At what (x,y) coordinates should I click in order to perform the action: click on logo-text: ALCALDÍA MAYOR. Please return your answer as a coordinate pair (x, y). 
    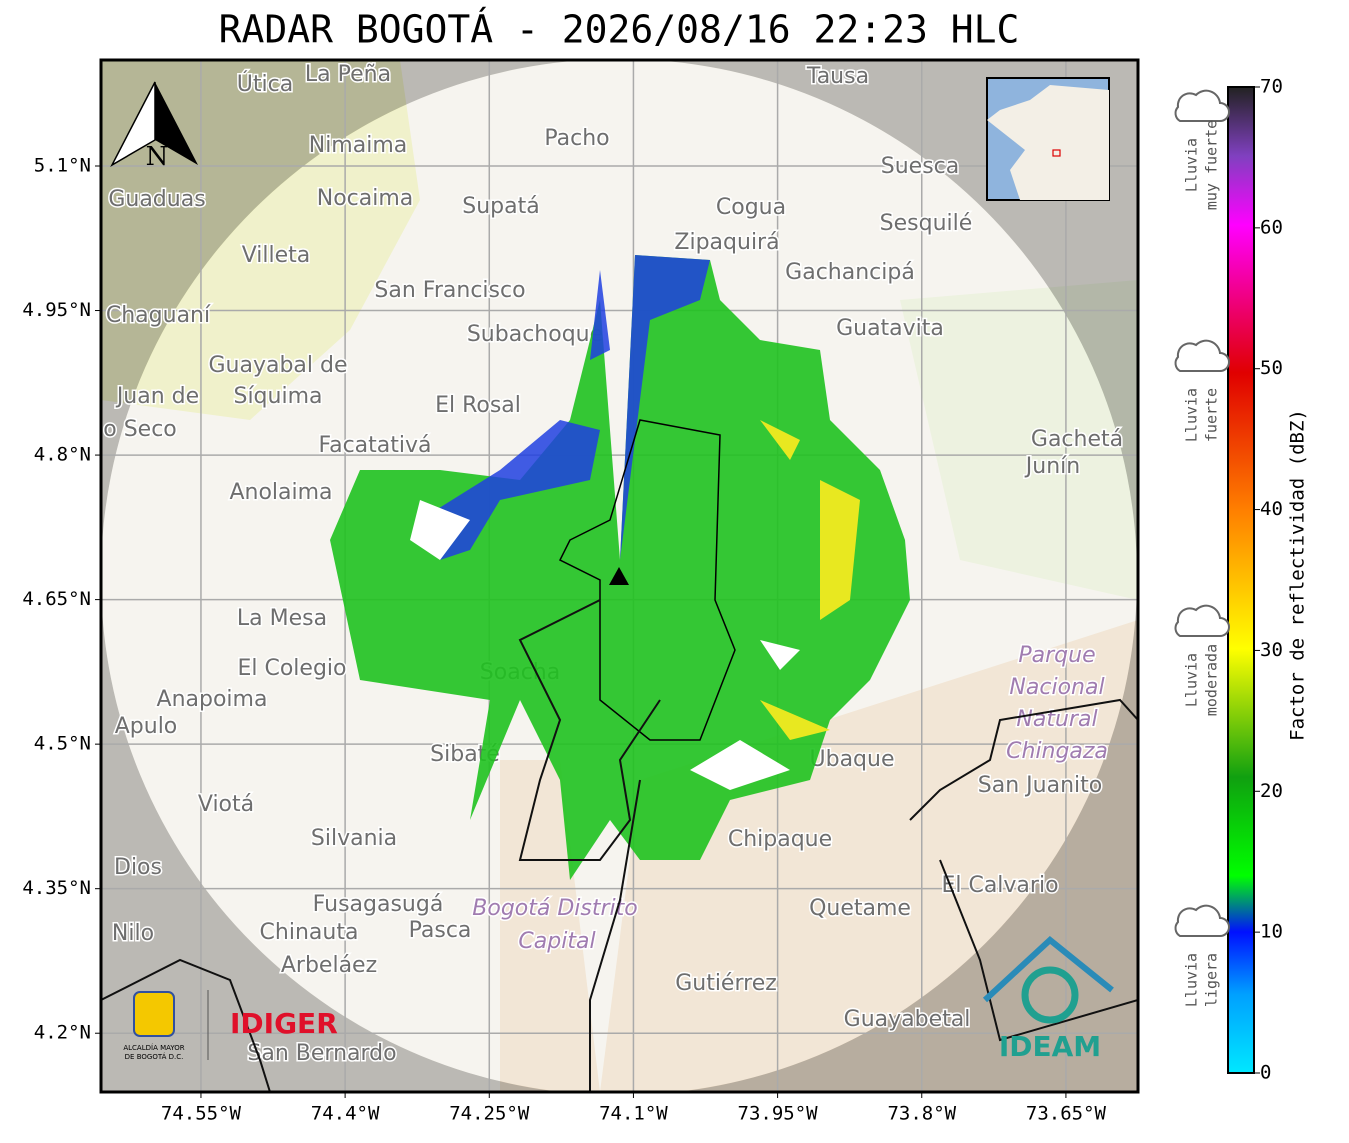
    Looking at the image, I should click on (153, 1047).